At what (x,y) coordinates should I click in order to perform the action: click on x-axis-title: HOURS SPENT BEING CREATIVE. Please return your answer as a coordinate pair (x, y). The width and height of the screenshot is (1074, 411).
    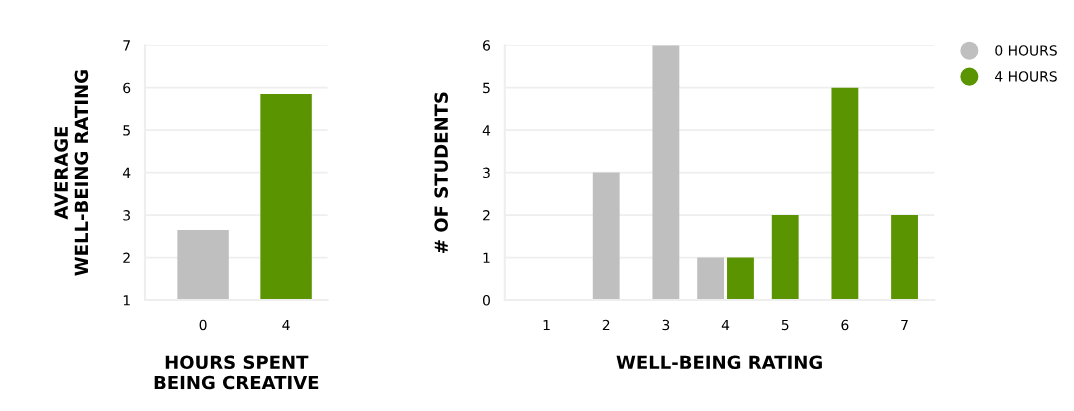
    Looking at the image, I should click on (236, 372).